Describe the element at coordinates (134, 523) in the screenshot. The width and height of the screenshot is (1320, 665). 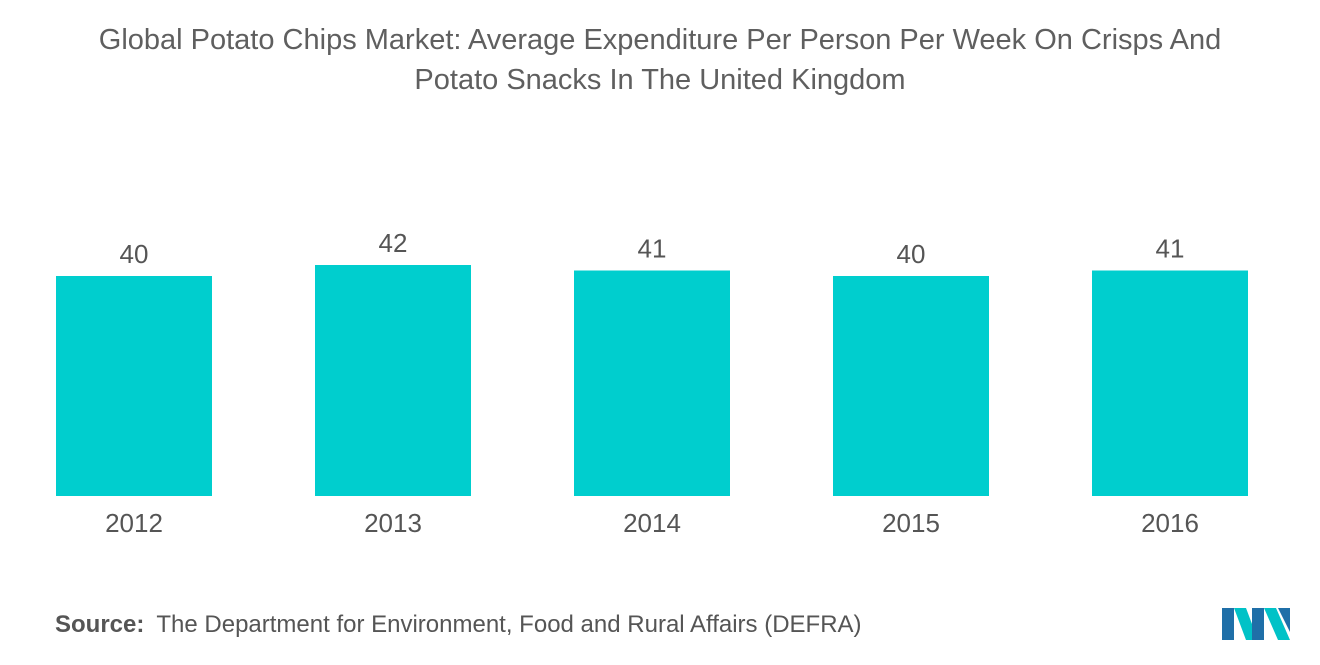
I see `x-tick-label-2012: 2012` at that location.